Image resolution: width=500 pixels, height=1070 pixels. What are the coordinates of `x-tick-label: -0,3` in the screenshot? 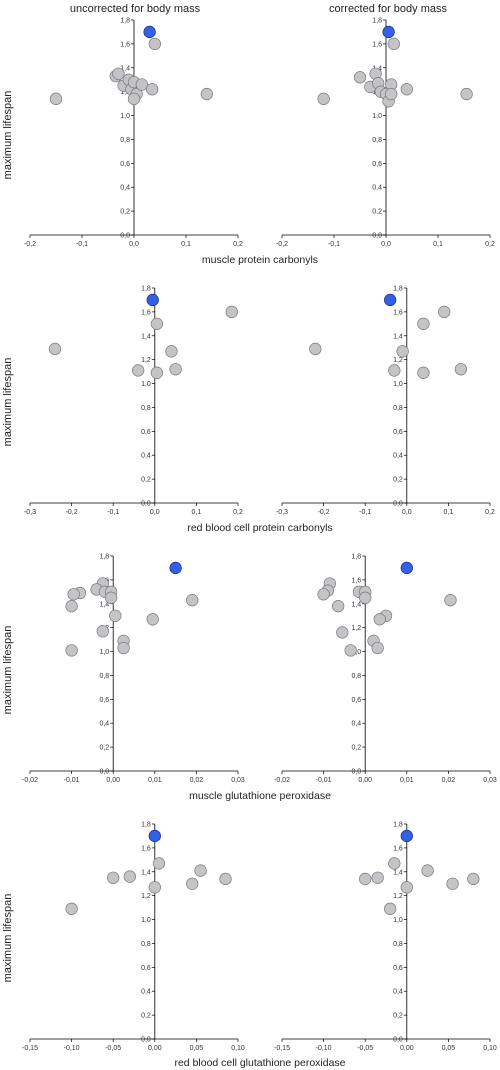 It's located at (30, 512).